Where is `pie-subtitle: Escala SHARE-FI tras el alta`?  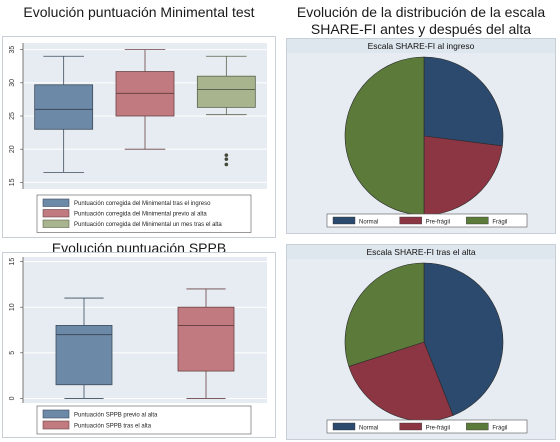 pie-subtitle: Escala SHARE-FI tras el alta is located at coordinates (420, 252).